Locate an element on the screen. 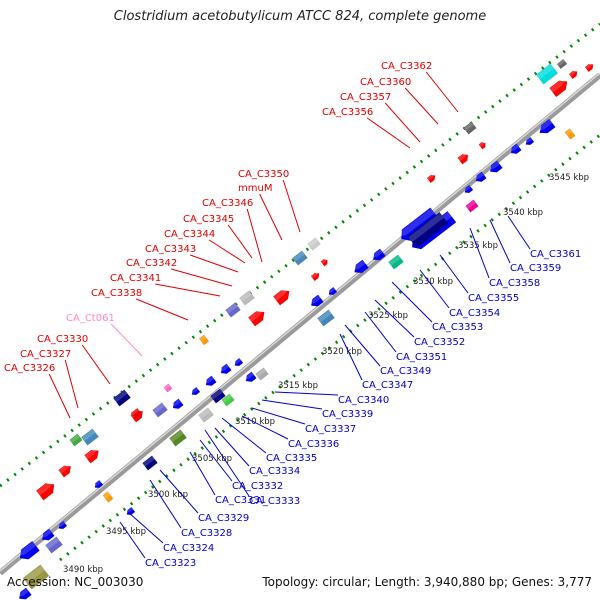  gene-label-reverse: CA_C3352 is located at coordinates (439, 342).